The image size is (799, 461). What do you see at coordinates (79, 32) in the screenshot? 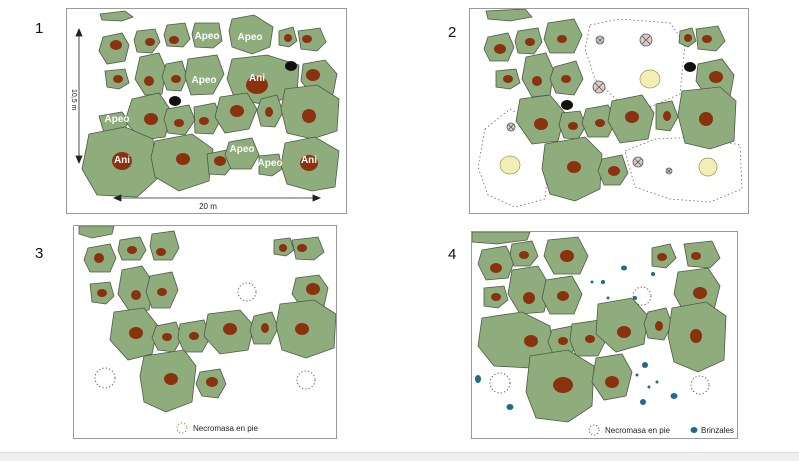
I see `arrow-head-up` at bounding box center [79, 32].